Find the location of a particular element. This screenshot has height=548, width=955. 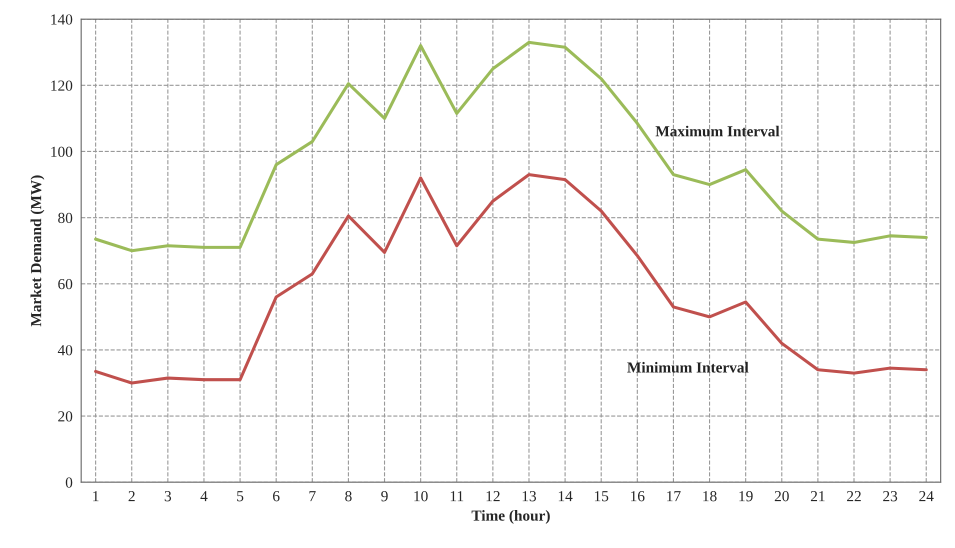

x-tick-label: 23 is located at coordinates (890, 496).